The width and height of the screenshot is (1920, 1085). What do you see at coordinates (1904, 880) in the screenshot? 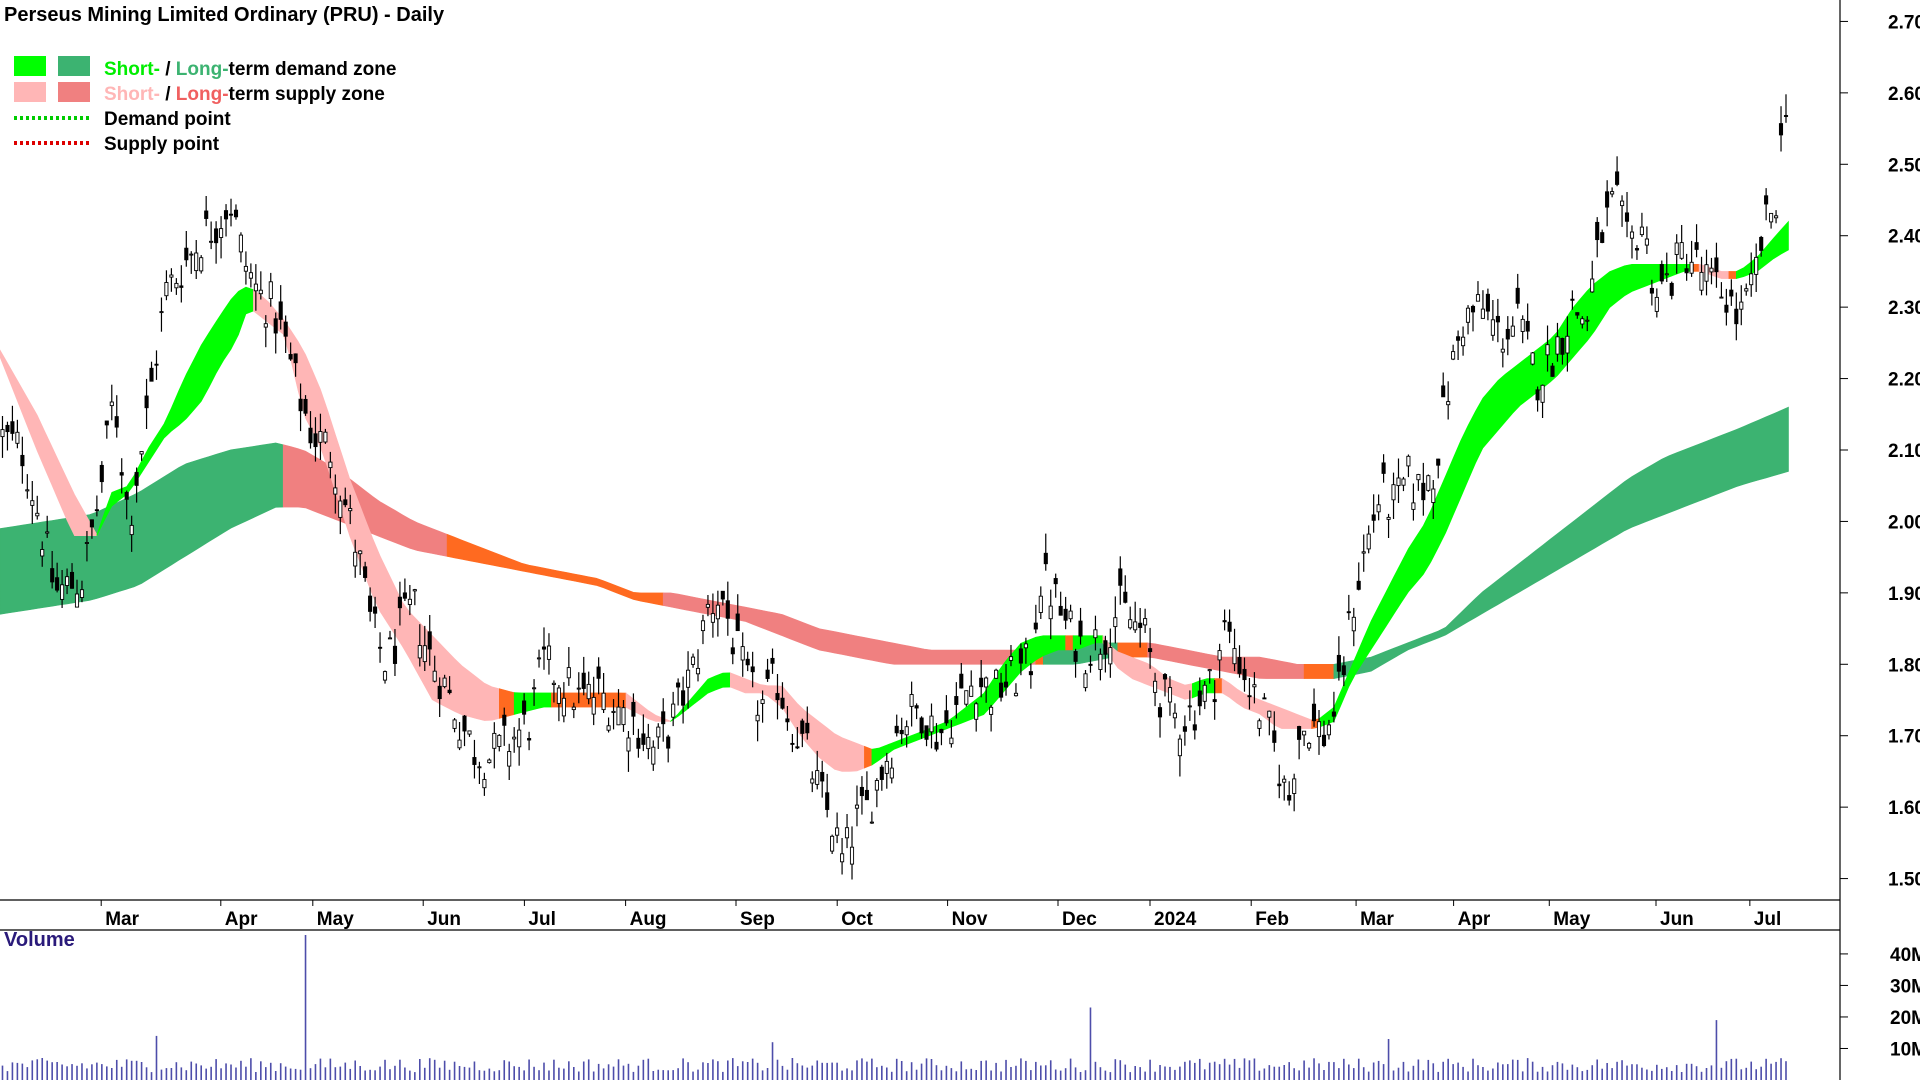
I see `y-tick-label: 1.50` at bounding box center [1904, 880].